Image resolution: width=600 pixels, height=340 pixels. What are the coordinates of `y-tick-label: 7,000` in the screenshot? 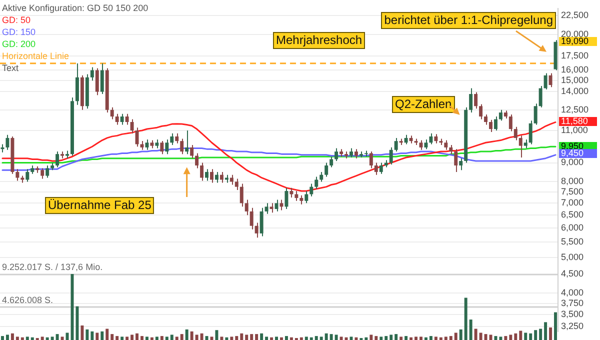 It's located at (572, 203).